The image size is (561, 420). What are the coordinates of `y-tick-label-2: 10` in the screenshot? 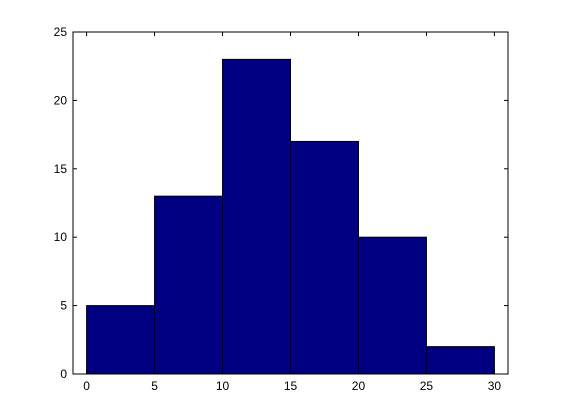 It's located at (61, 237).